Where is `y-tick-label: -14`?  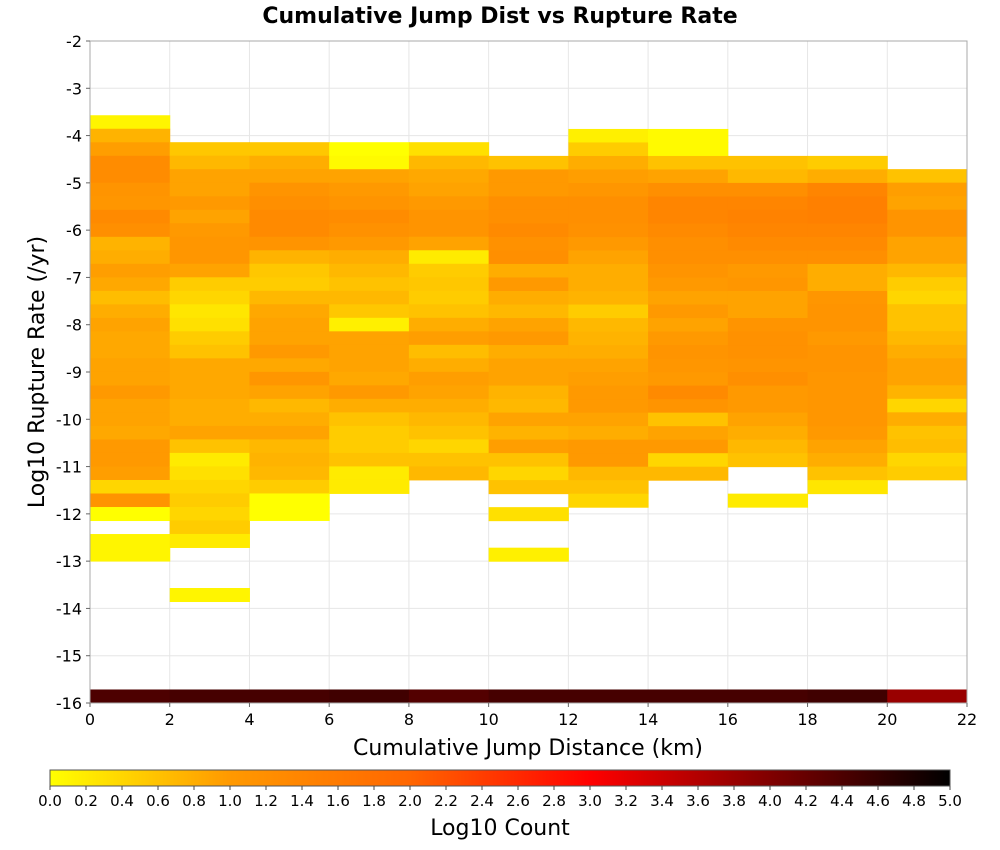
y-tick-label: -14 is located at coordinates (69, 608).